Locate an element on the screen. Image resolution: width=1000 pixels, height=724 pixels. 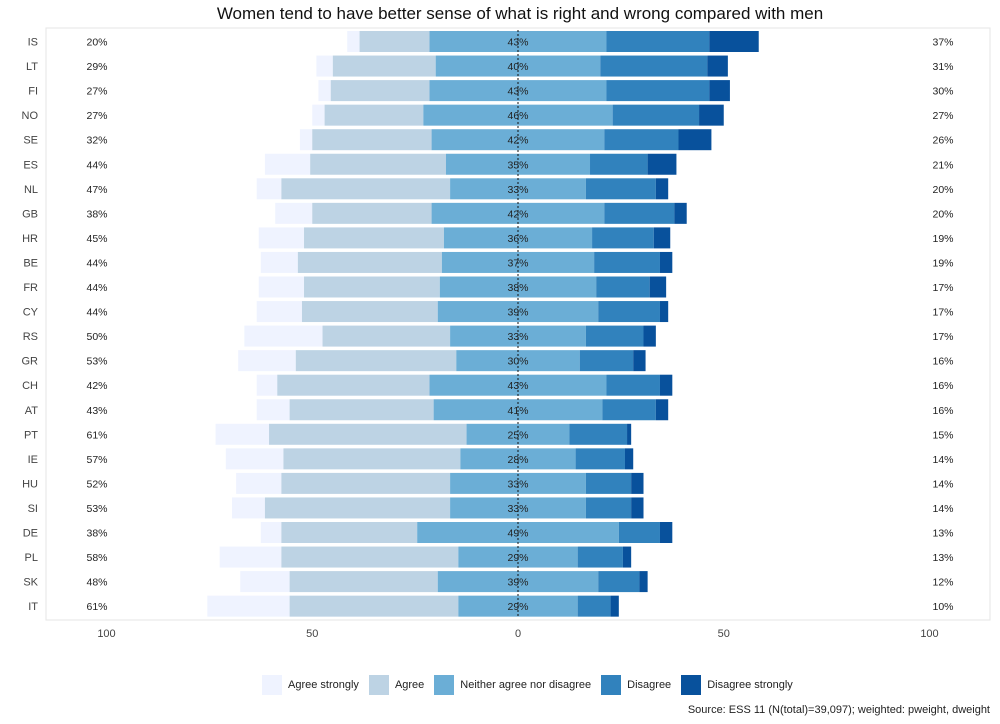
agree-total-label-HR: 45% is located at coordinates (96, 239).